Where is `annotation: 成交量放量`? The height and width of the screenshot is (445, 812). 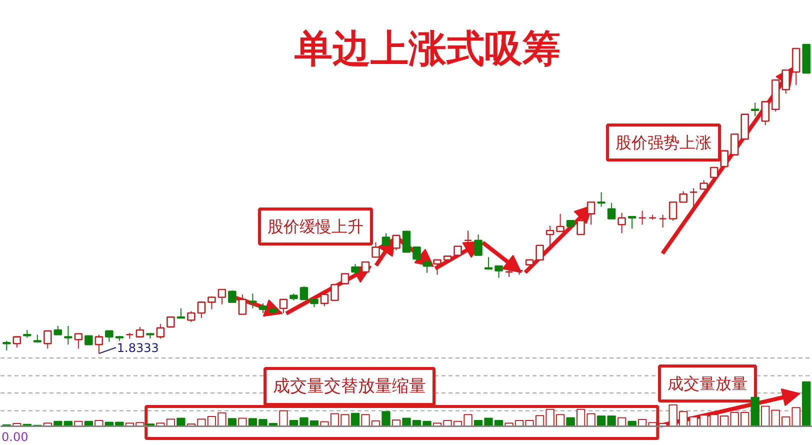
annotation: 成交量放量 is located at coordinates (708, 383).